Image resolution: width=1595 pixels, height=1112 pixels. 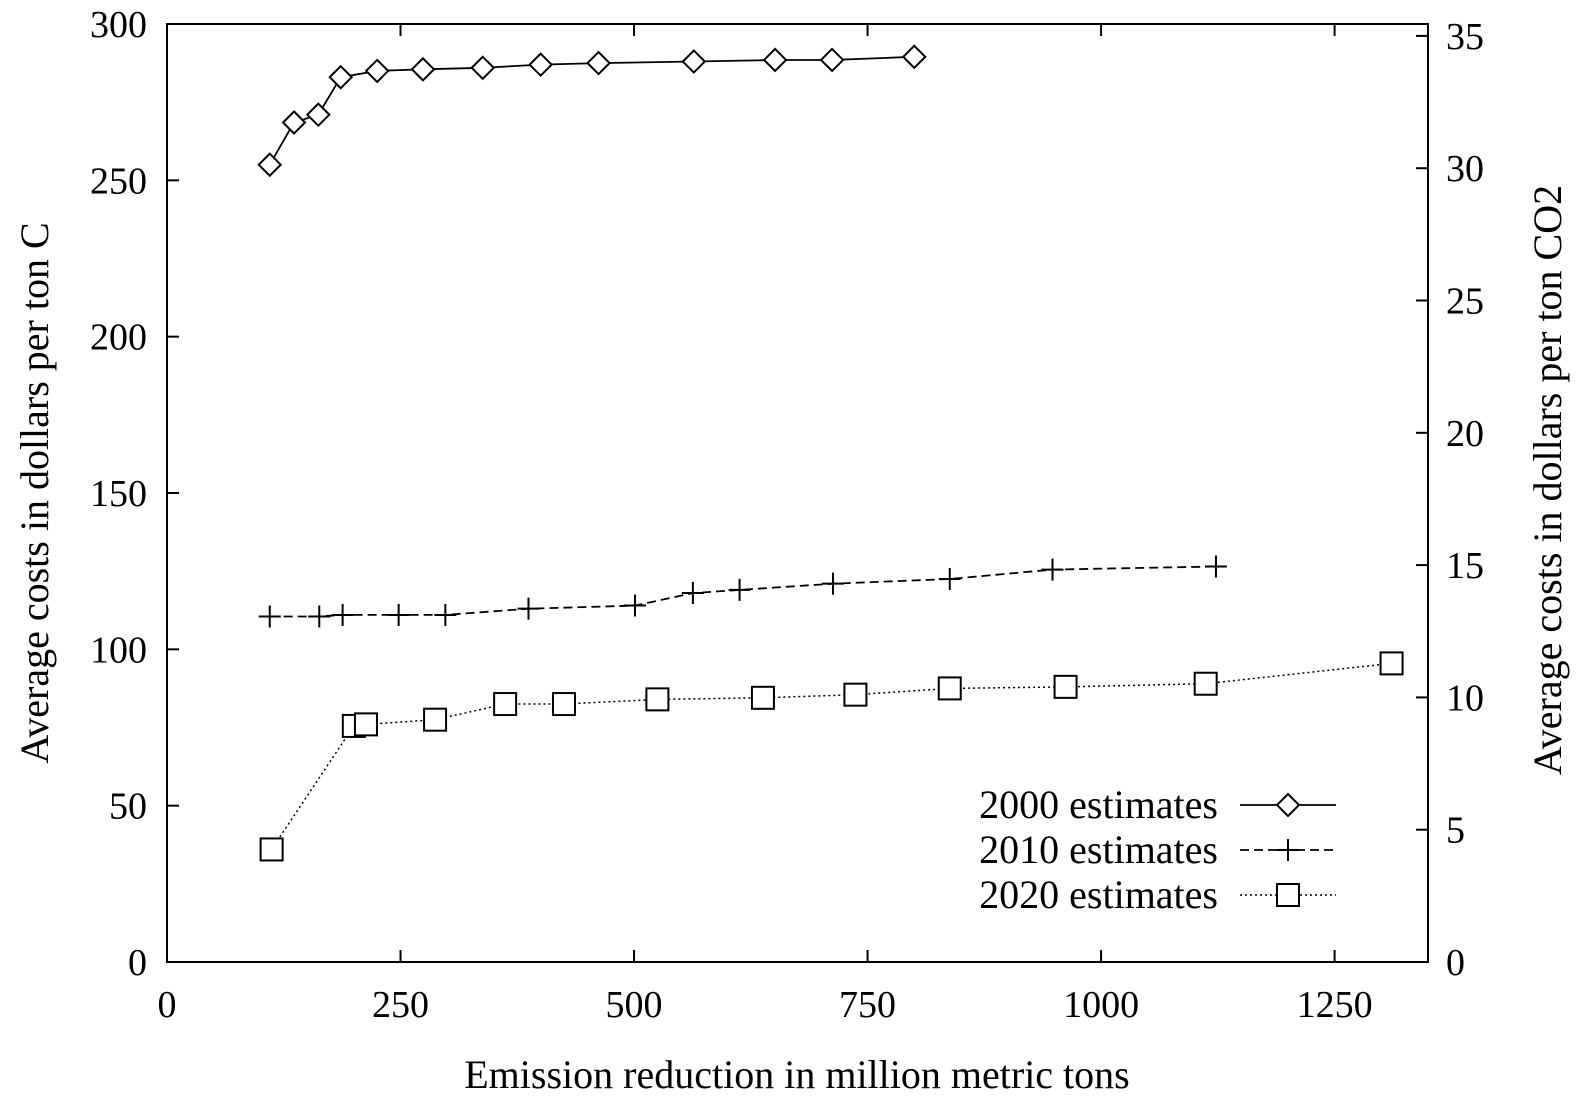 I want to click on legend-label: 2010 estimates, so click(x=1098, y=849).